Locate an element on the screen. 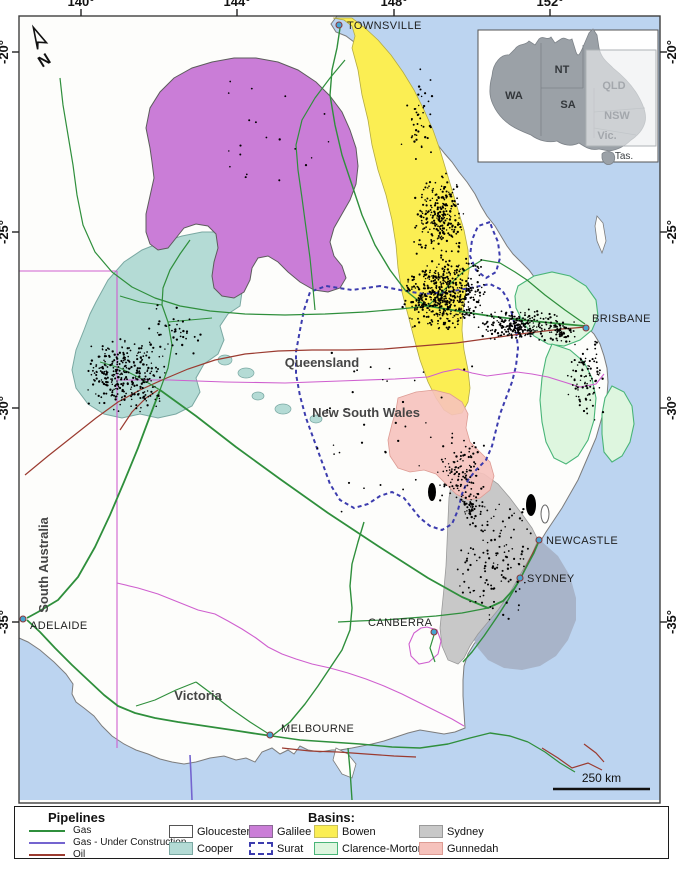  city-dot-townsville is located at coordinates (339, 25).